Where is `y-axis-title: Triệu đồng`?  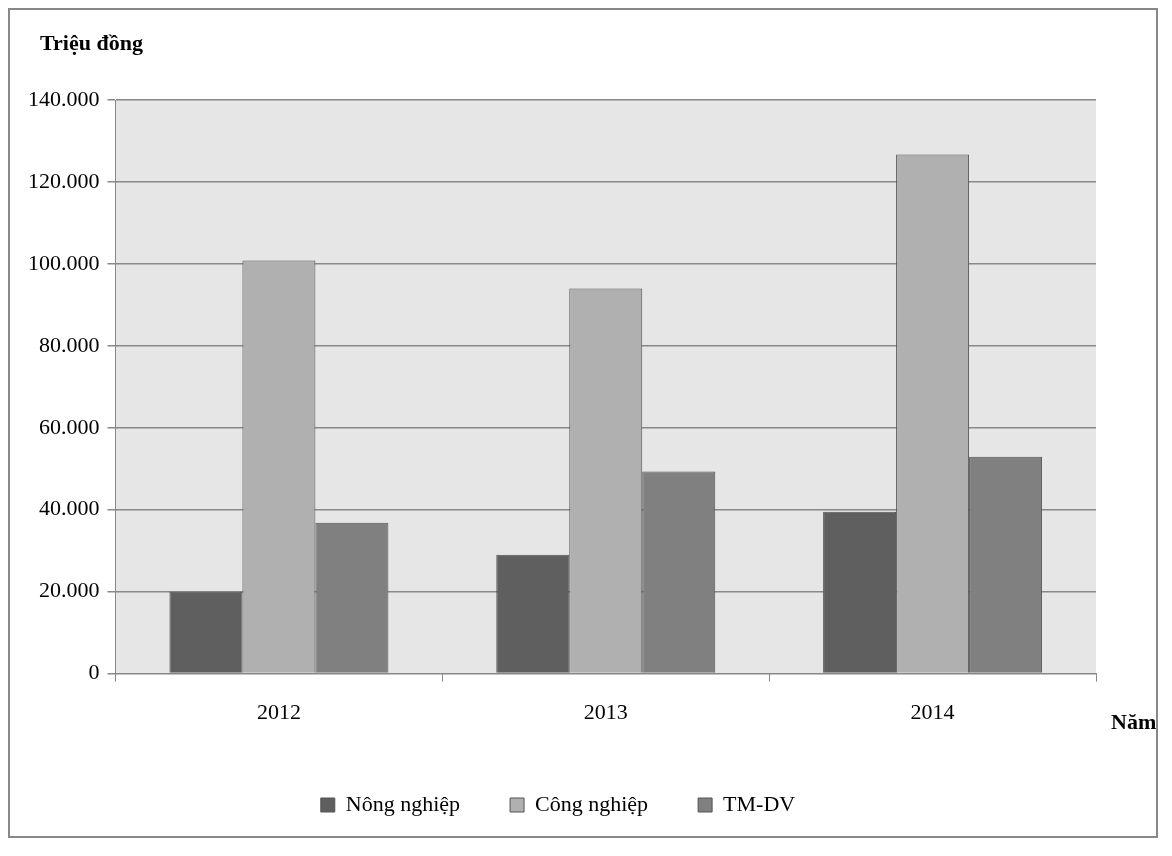
y-axis-title: Triệu đồng is located at coordinates (91, 42).